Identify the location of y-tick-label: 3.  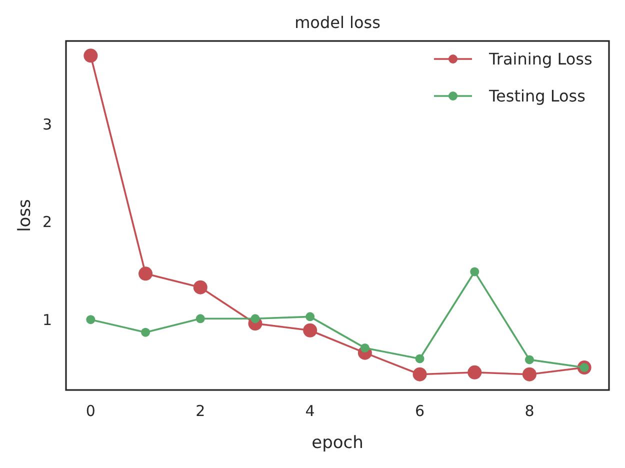
(47, 124).